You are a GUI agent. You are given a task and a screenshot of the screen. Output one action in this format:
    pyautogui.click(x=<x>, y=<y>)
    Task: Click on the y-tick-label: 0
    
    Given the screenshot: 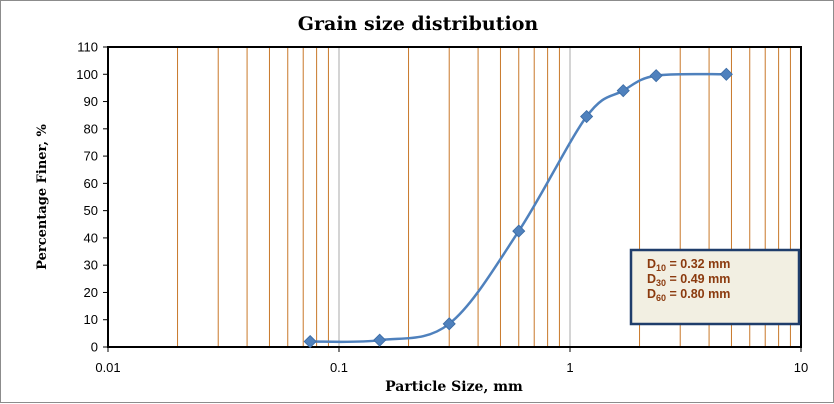 What is the action you would take?
    pyautogui.click(x=94, y=347)
    